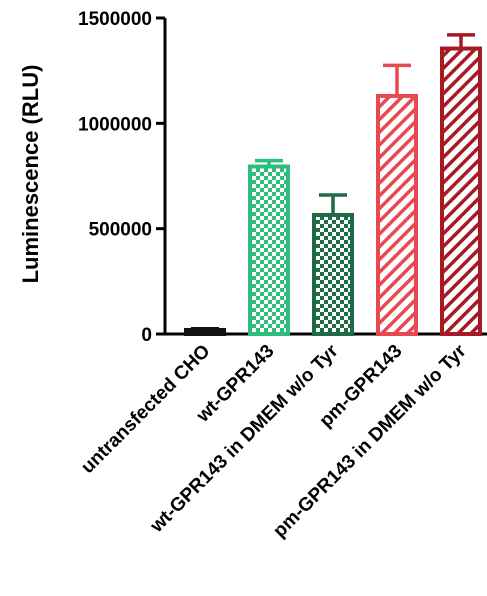 Image resolution: width=487 pixels, height=596 pixels. What do you see at coordinates (30, 174) in the screenshot?
I see `y-axis-title: Luminescence (RLU)` at bounding box center [30, 174].